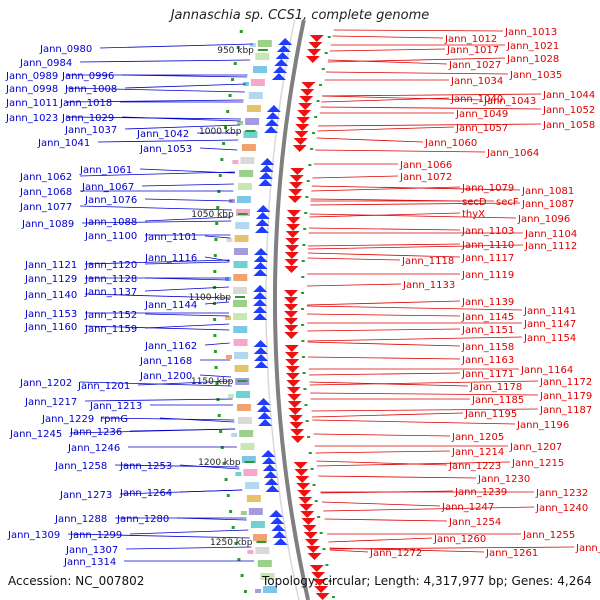  I want to click on left-gene-label: Jann_1011, so click(31, 103).